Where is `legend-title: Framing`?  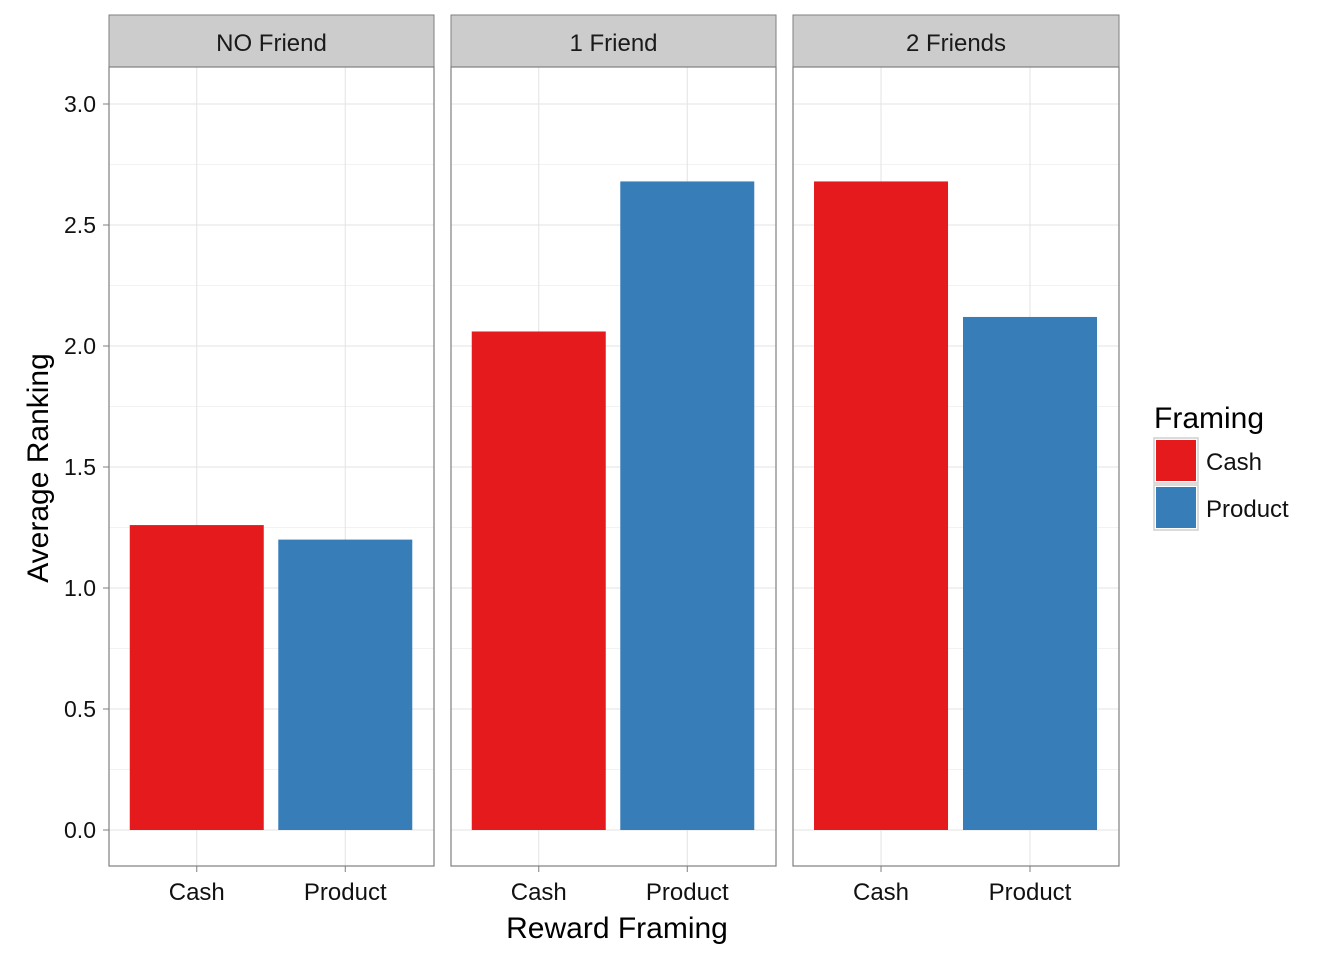
legend-title: Framing is located at coordinates (1209, 418).